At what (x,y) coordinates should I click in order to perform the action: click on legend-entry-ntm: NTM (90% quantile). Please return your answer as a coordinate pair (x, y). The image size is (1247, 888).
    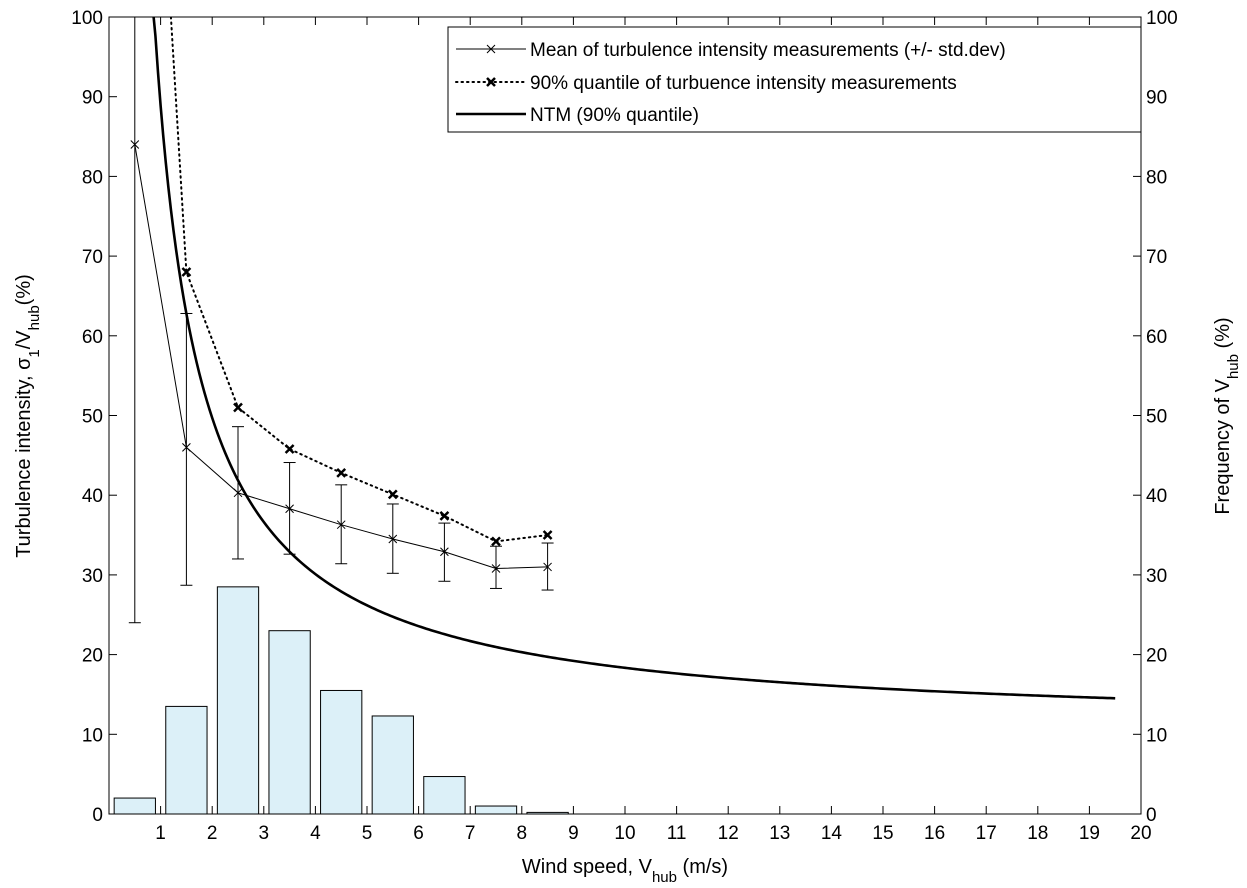
    Looking at the image, I should click on (577, 115).